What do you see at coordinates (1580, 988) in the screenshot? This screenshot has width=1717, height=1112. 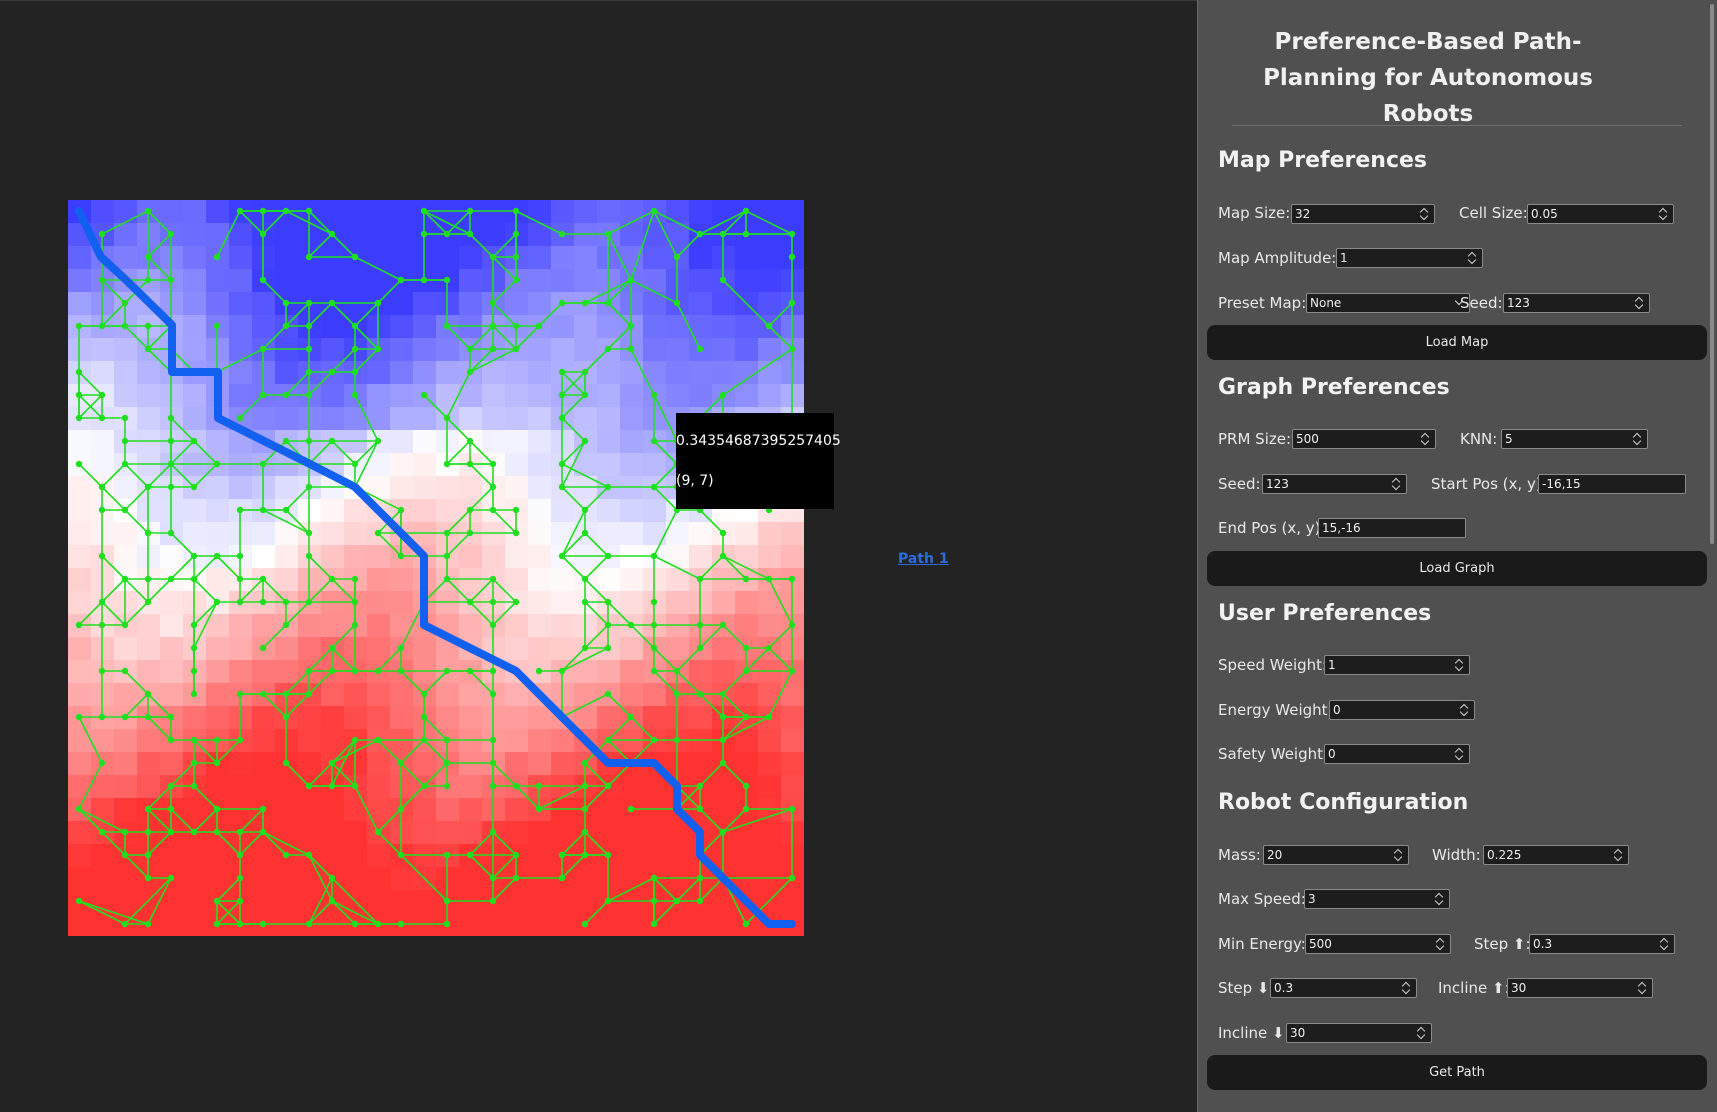 I see `incline-up-input: 30` at bounding box center [1580, 988].